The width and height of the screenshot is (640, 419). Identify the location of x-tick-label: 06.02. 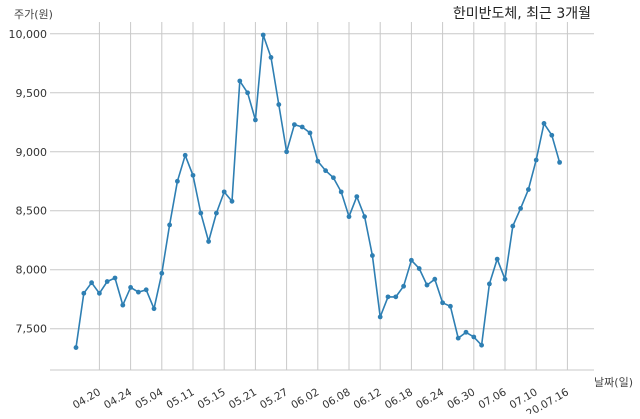
(305, 398).